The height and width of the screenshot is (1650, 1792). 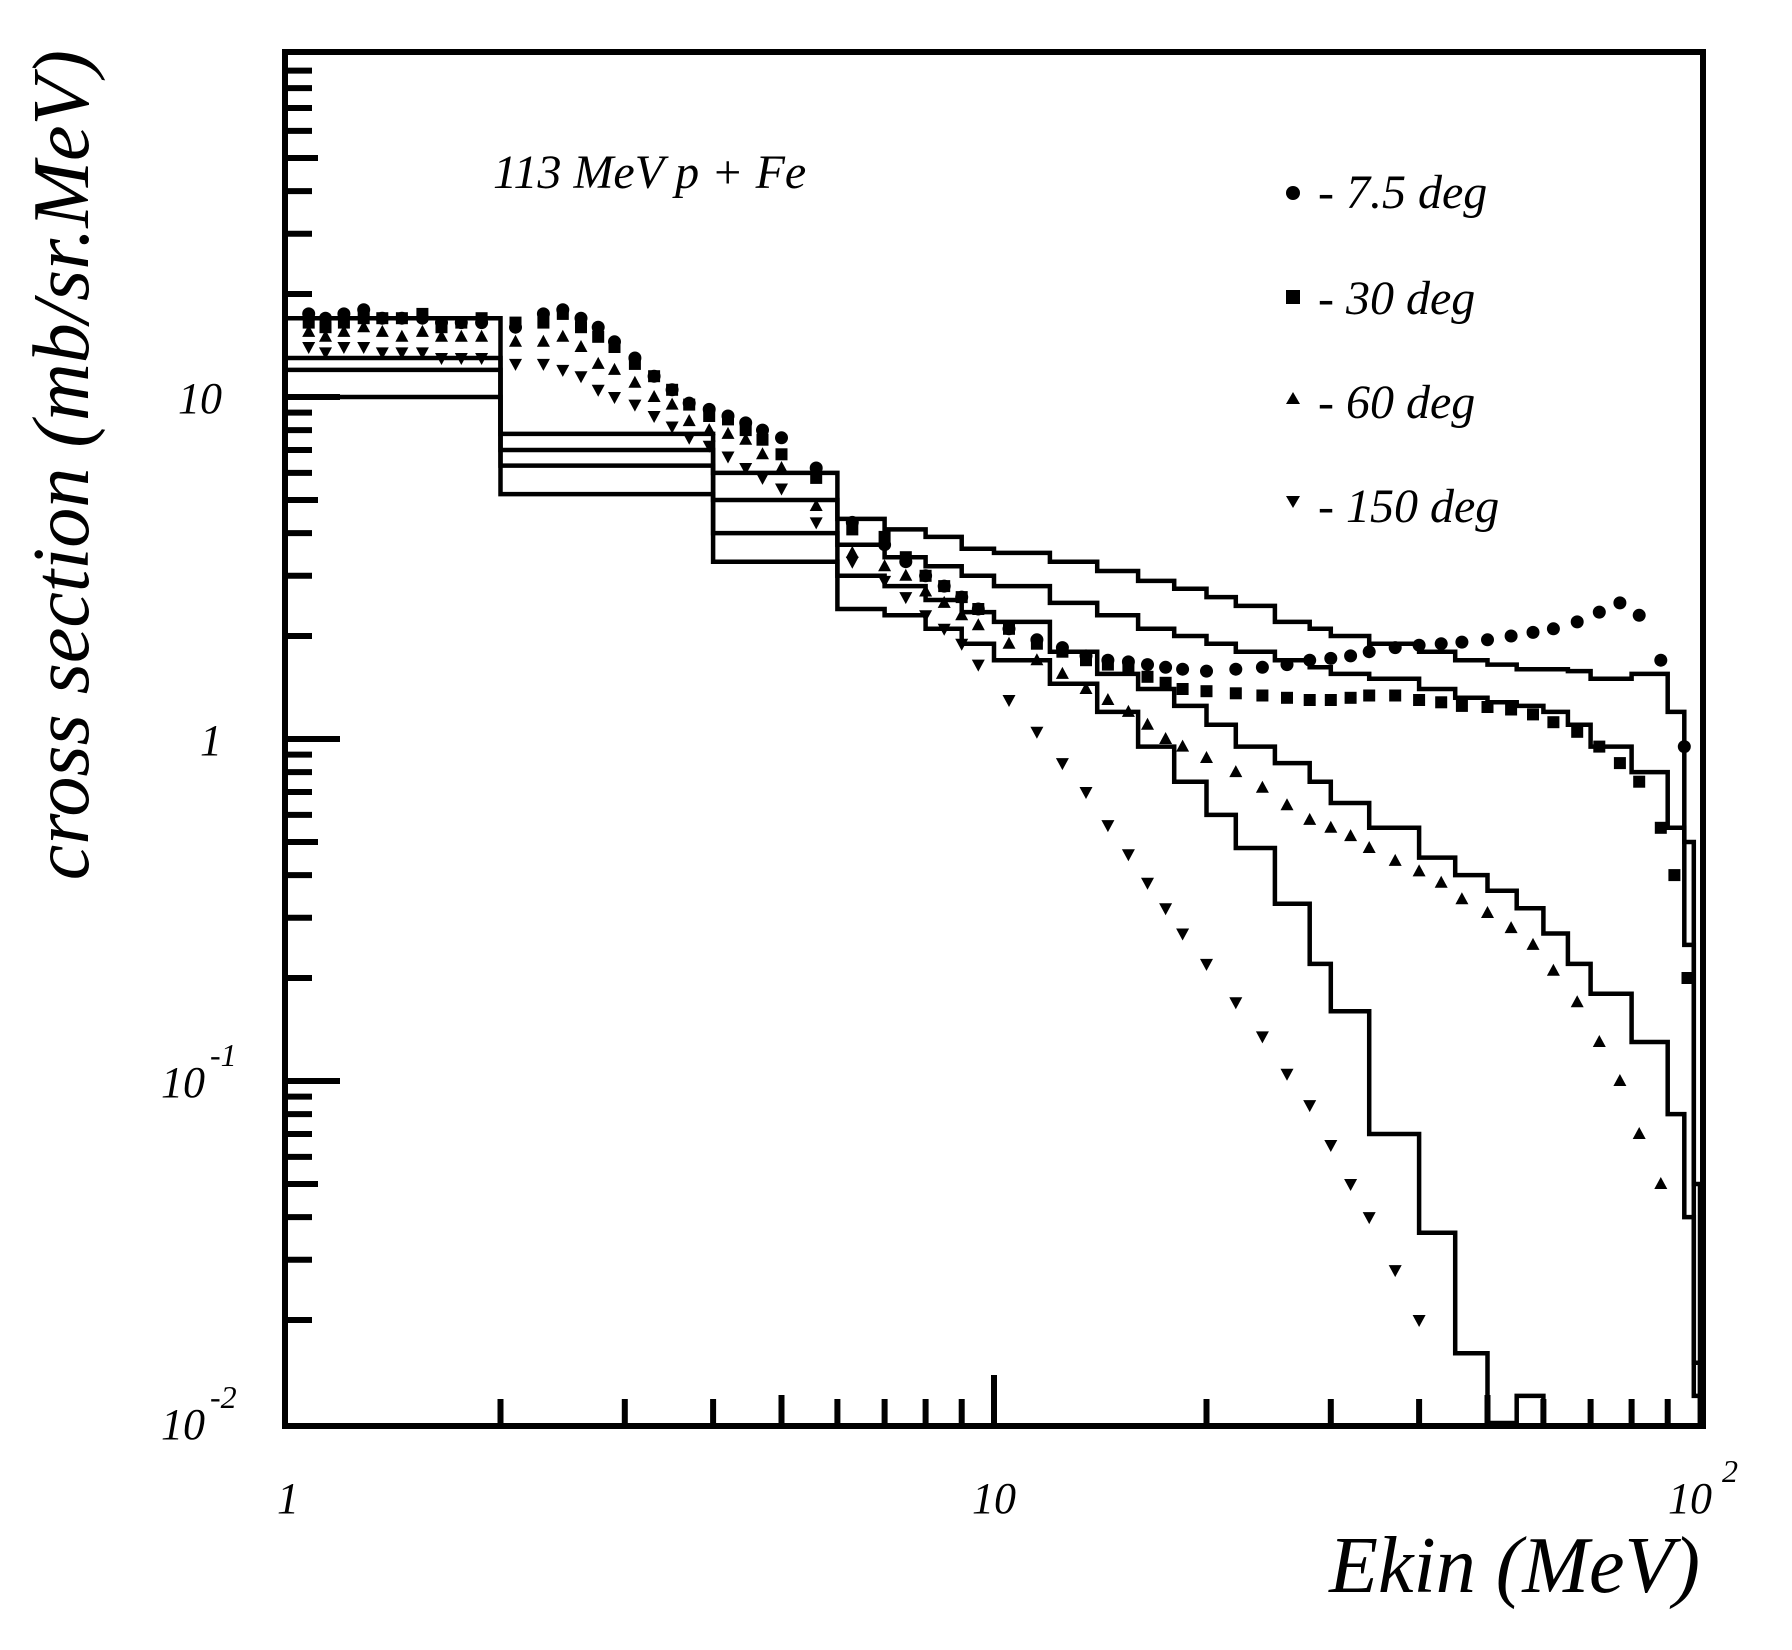 What do you see at coordinates (1392, 349) in the screenshot?
I see `legend: - 7.5 deg - 30 deg - 60 deg - 150 deg` at bounding box center [1392, 349].